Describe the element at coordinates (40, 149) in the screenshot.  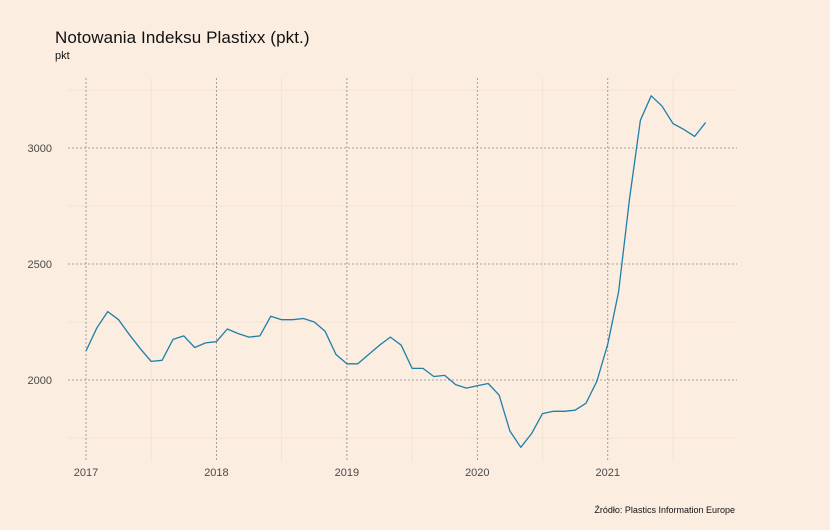
I see `y-tick-label-3000: 3000` at that location.